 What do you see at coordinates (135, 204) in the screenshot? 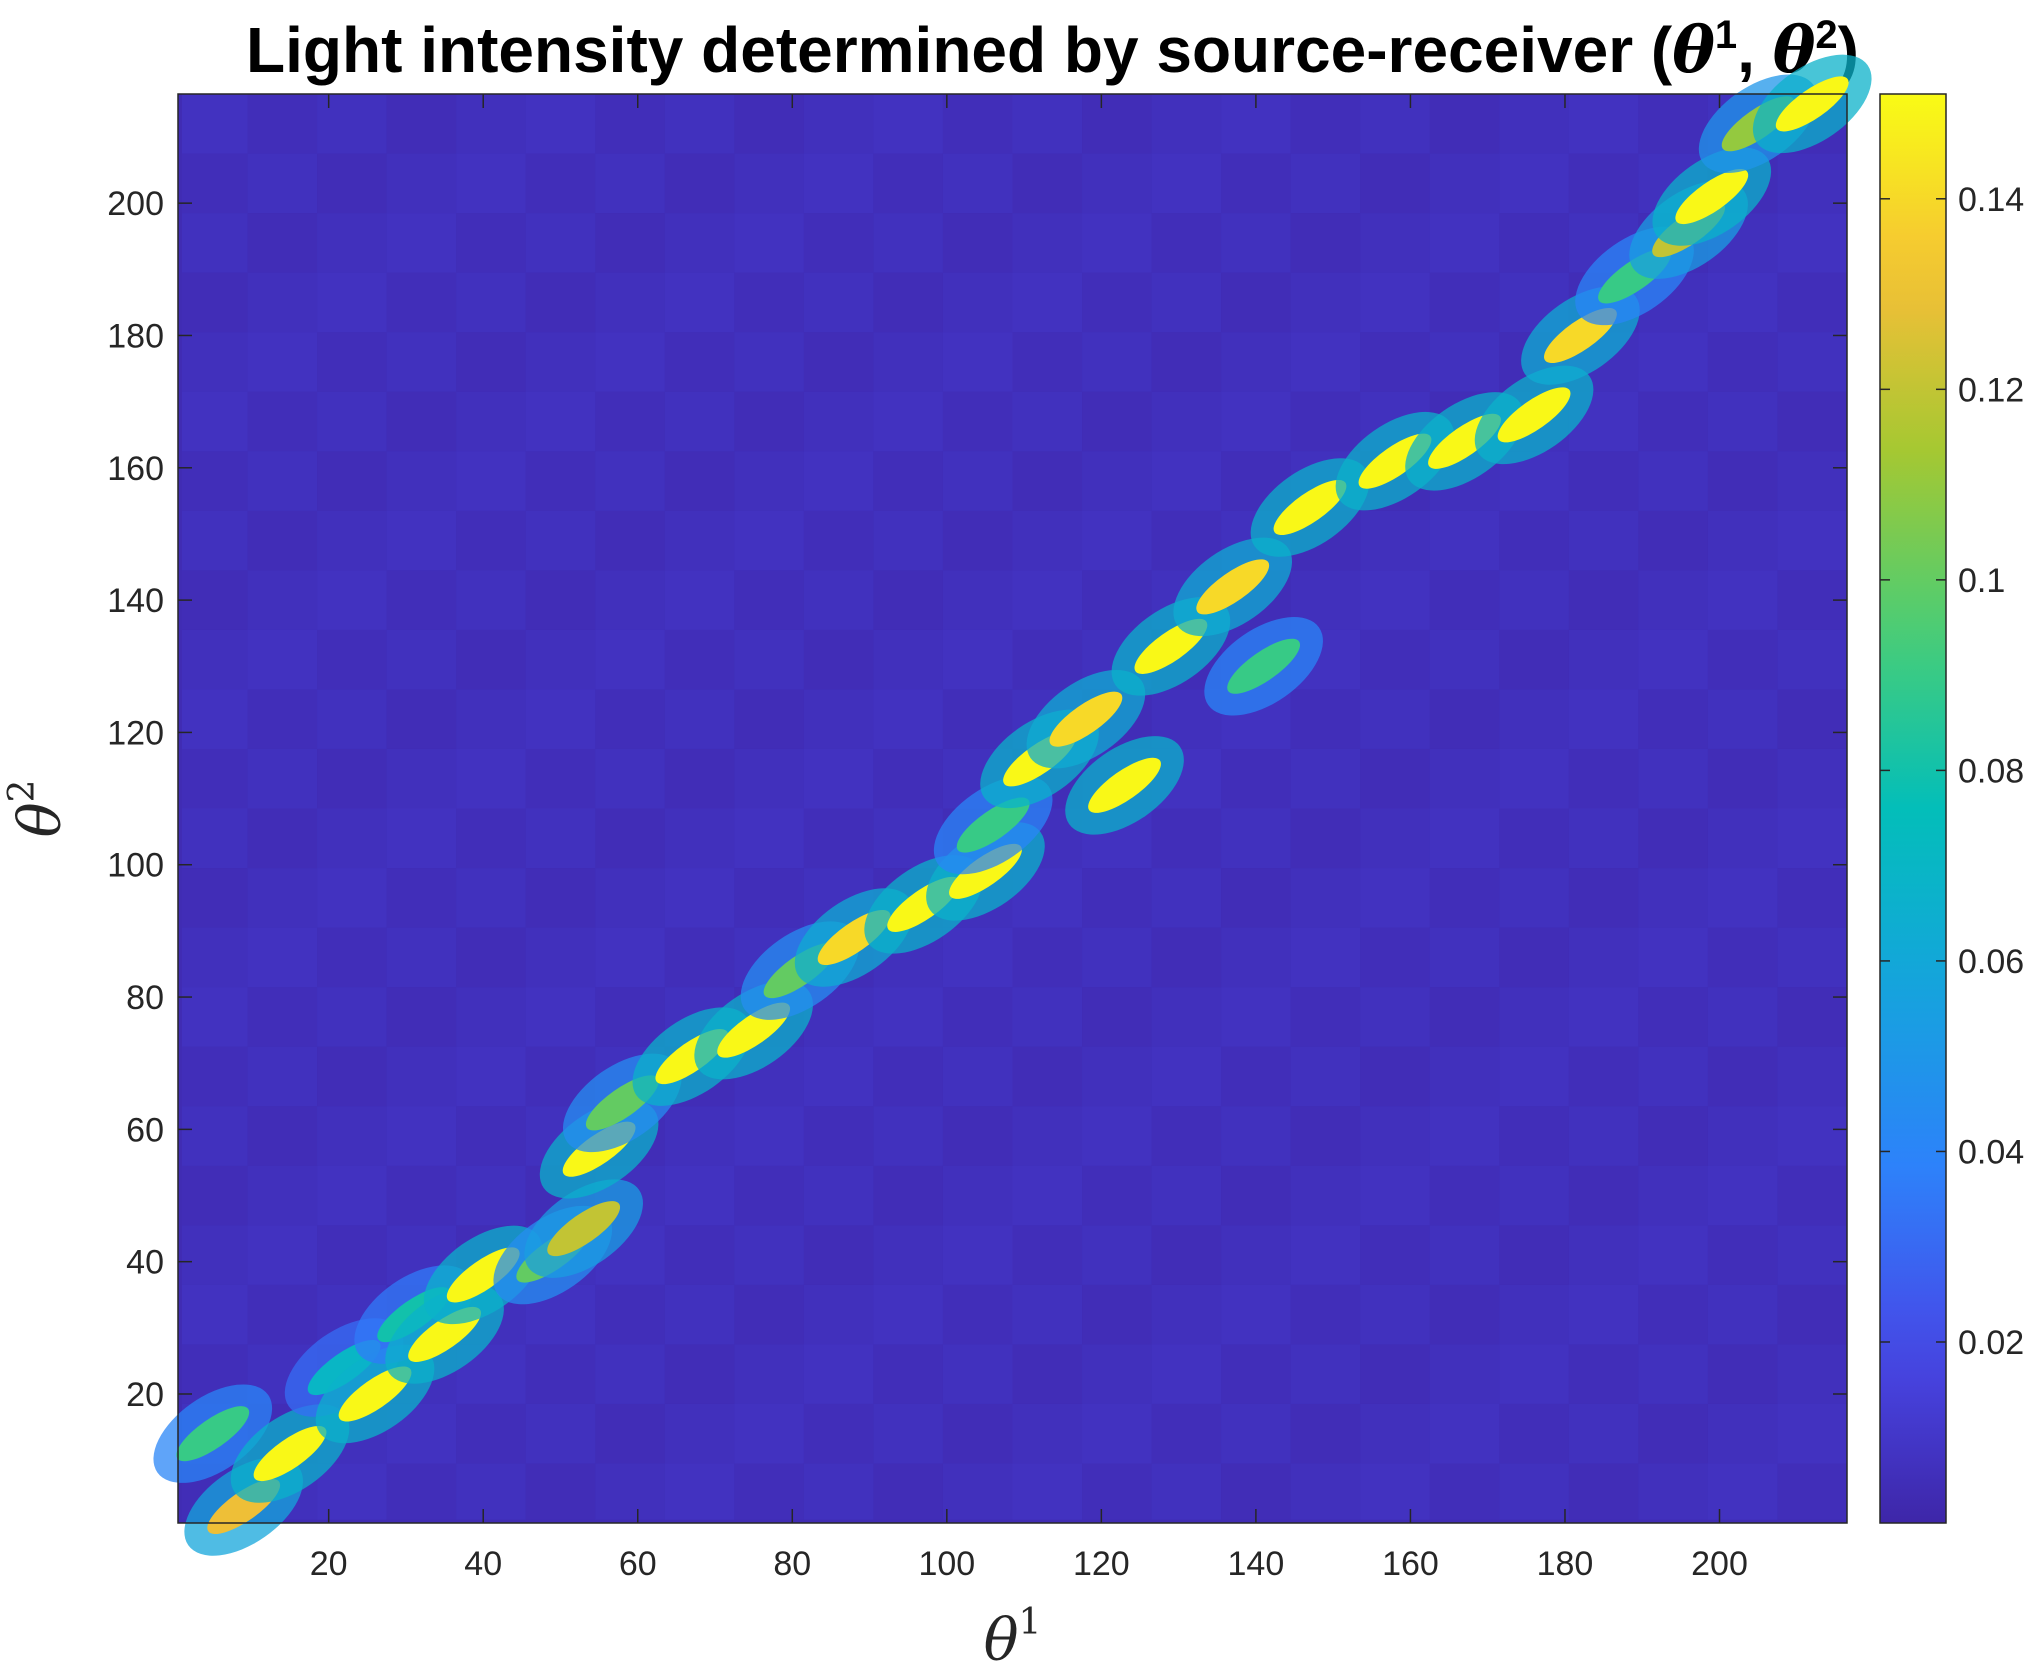
I see `y-tick-label: 200` at bounding box center [135, 204].